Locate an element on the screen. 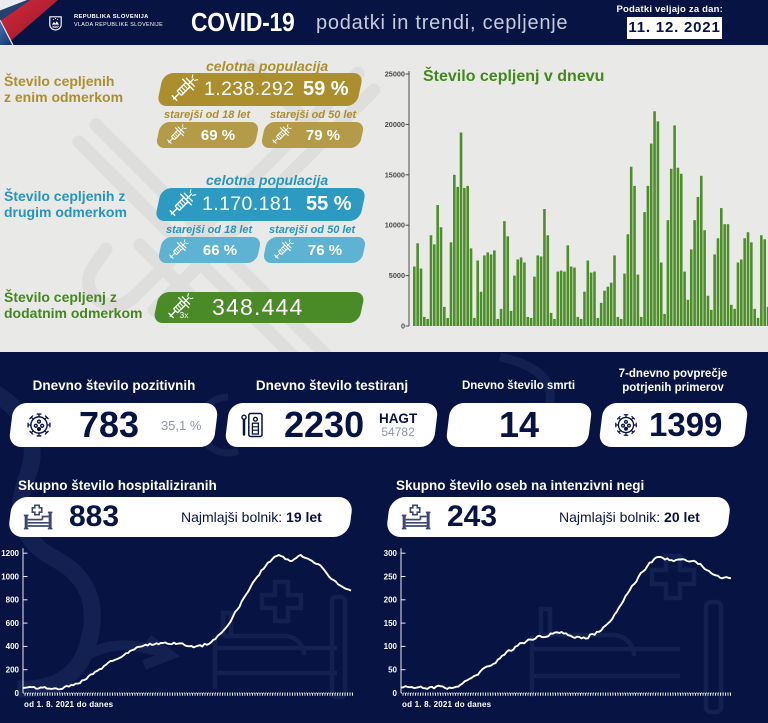 Image resolution: width=768 pixels, height=723 pixels. svg-text: 5000 is located at coordinates (397, 275).